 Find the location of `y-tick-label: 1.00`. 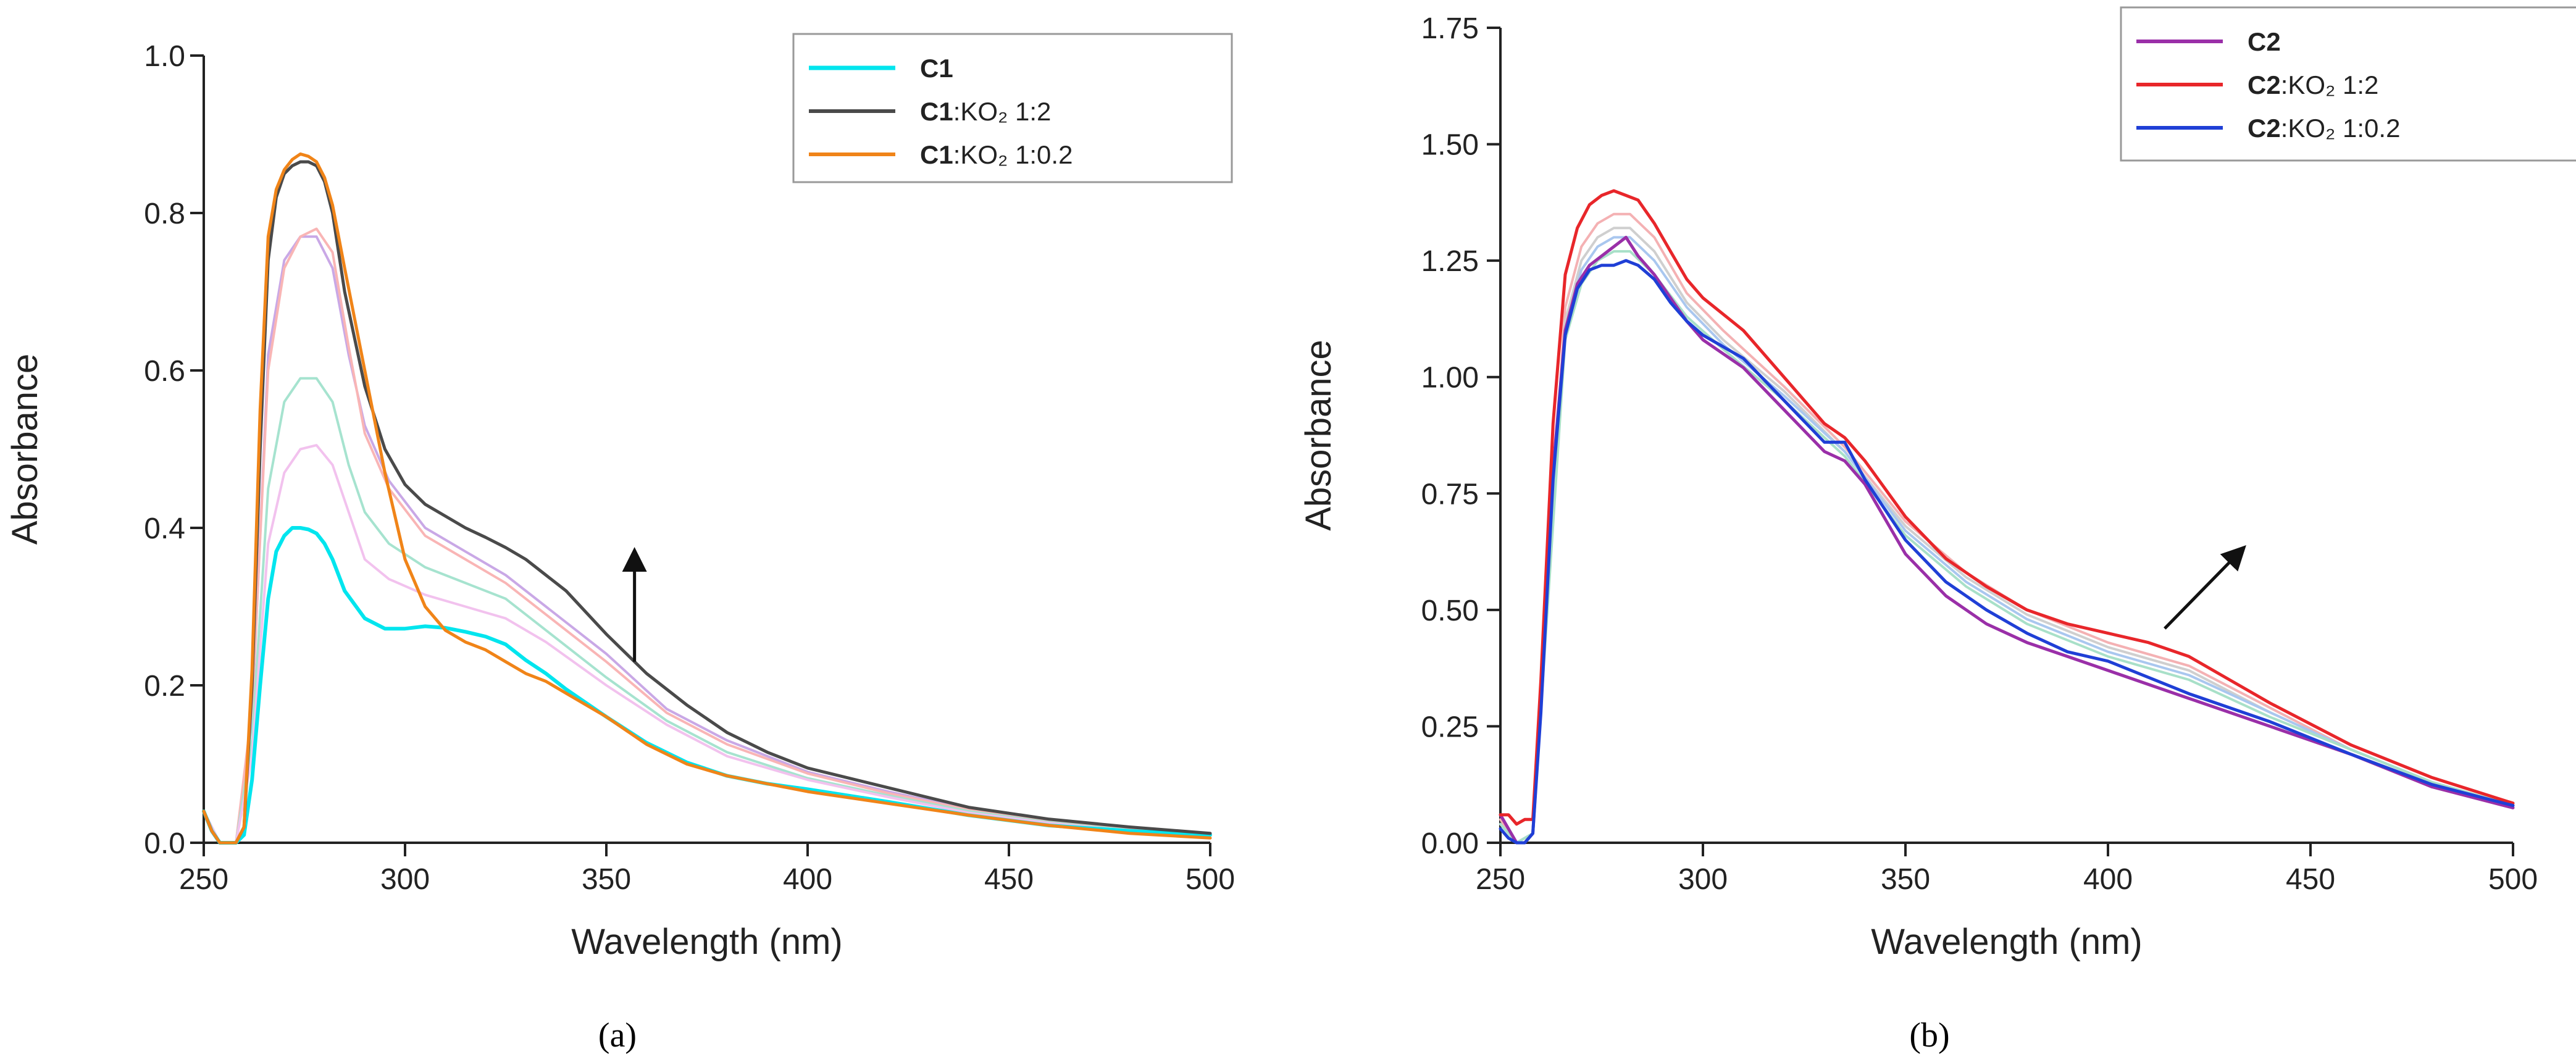

y-tick-label: 1.00 is located at coordinates (1450, 378).